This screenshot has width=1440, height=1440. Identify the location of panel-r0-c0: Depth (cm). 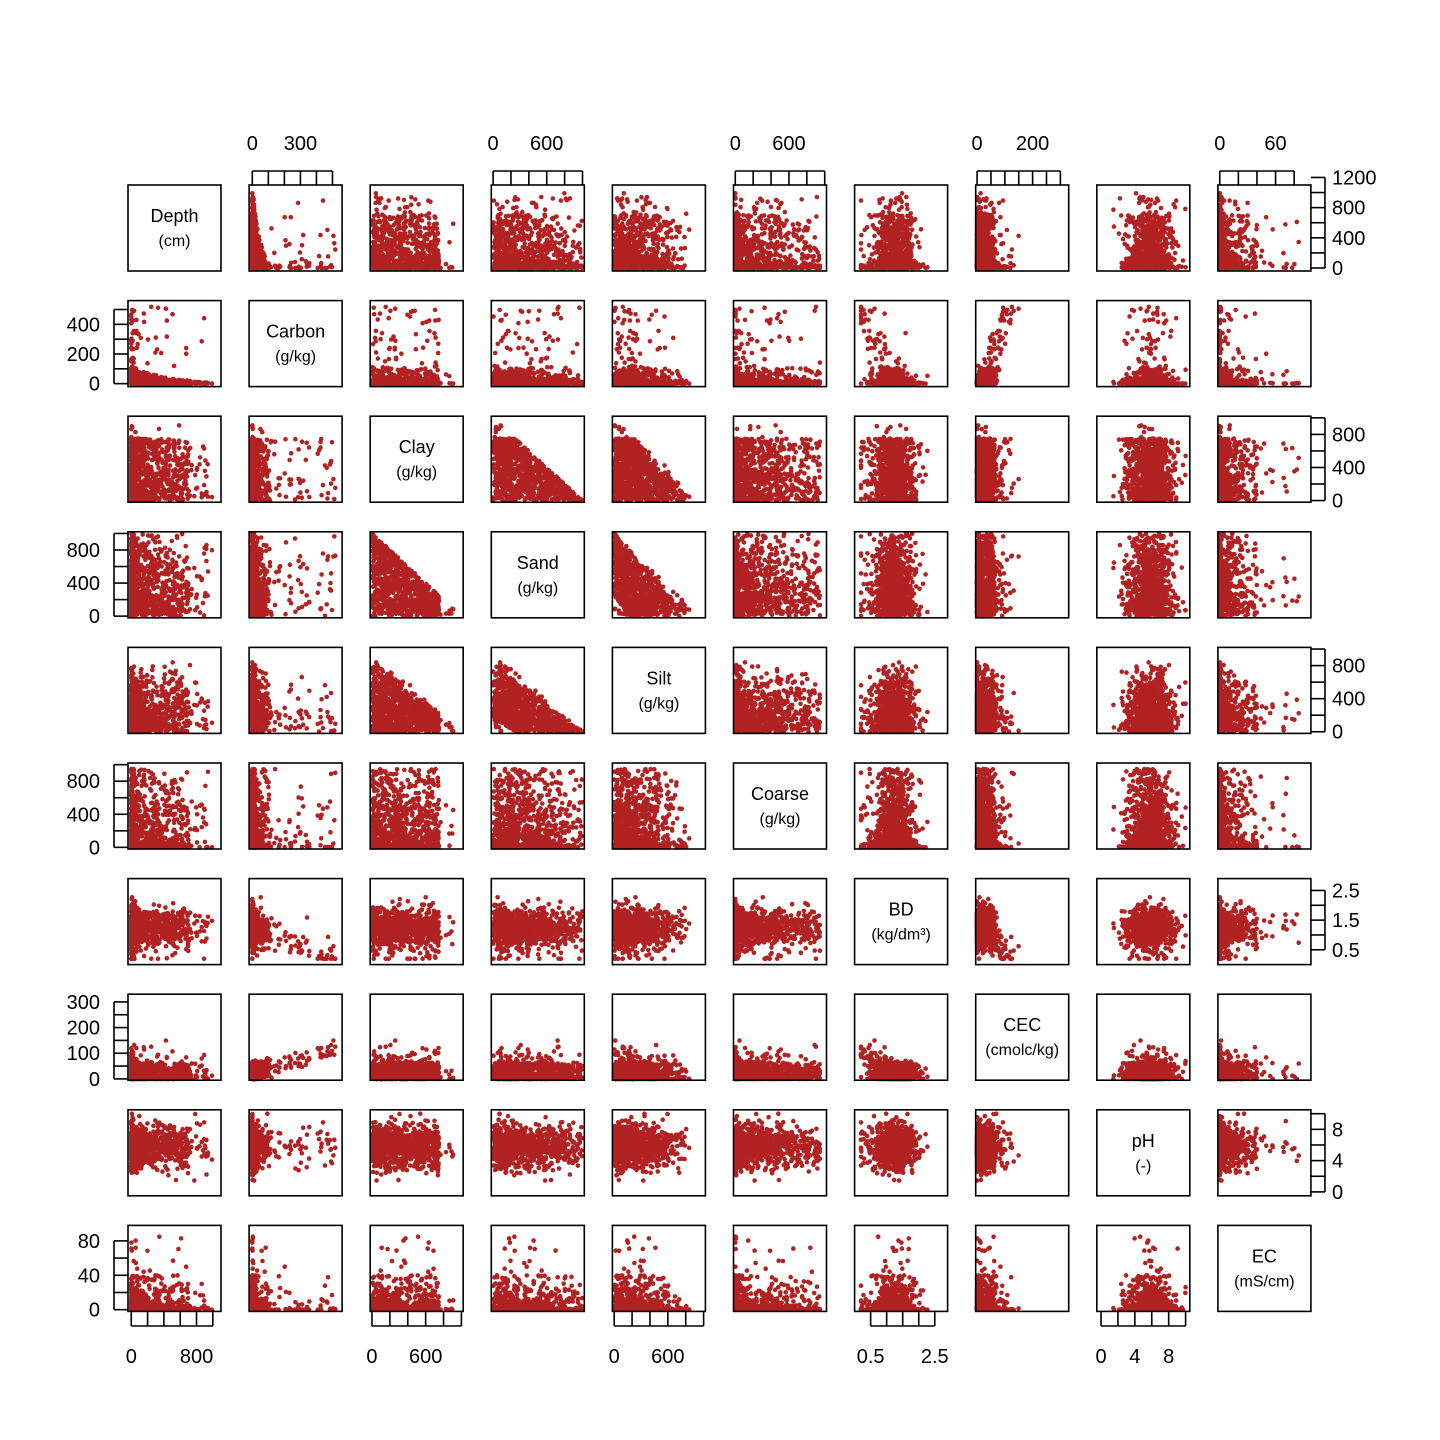
(174, 228).